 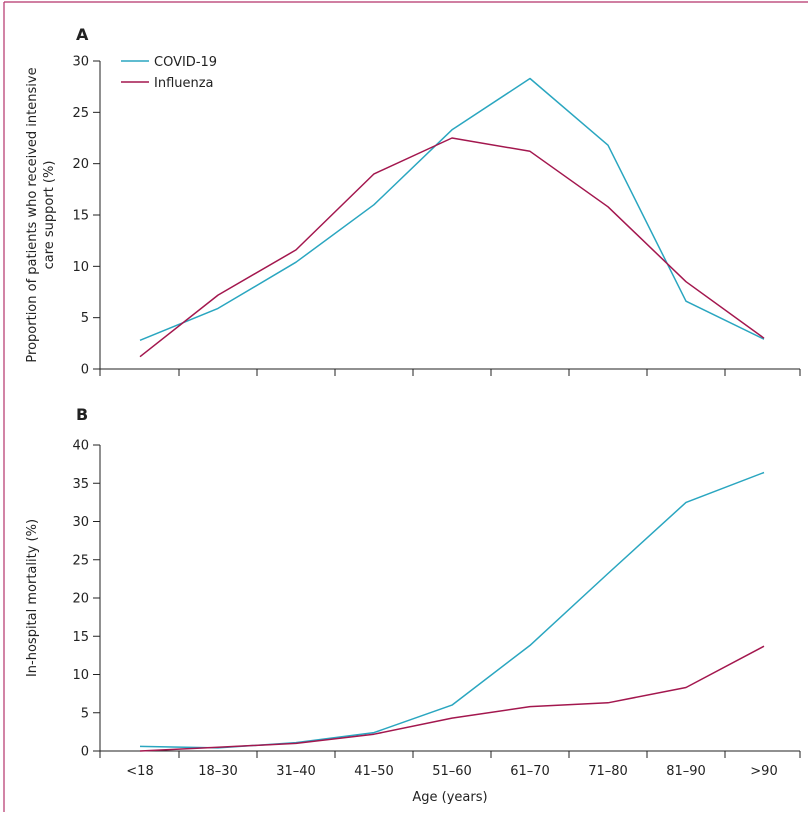 What do you see at coordinates (82, 414) in the screenshot?
I see `panel-b-letter: B` at bounding box center [82, 414].